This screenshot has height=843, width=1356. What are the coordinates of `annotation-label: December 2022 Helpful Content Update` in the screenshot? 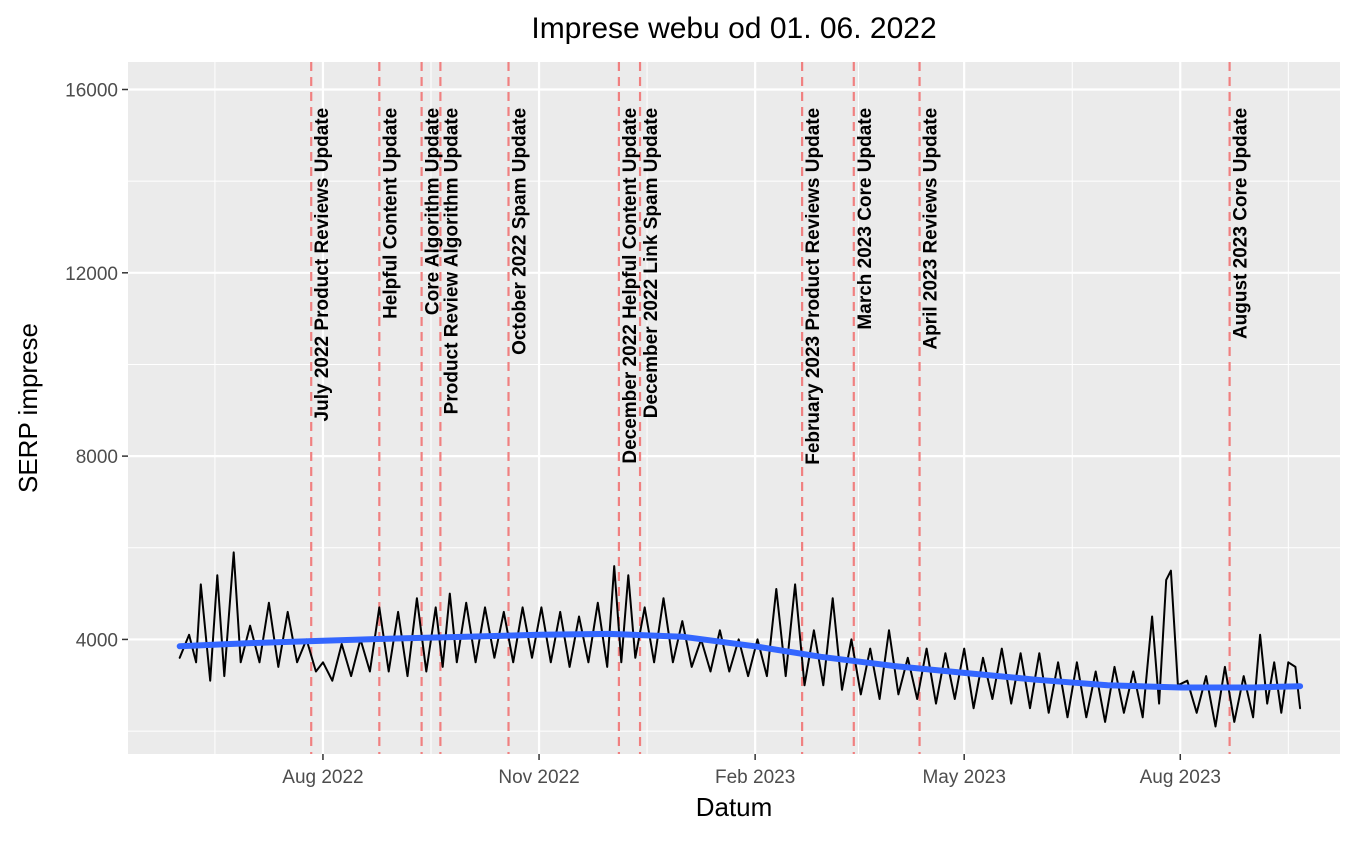 It's located at (630, 286).